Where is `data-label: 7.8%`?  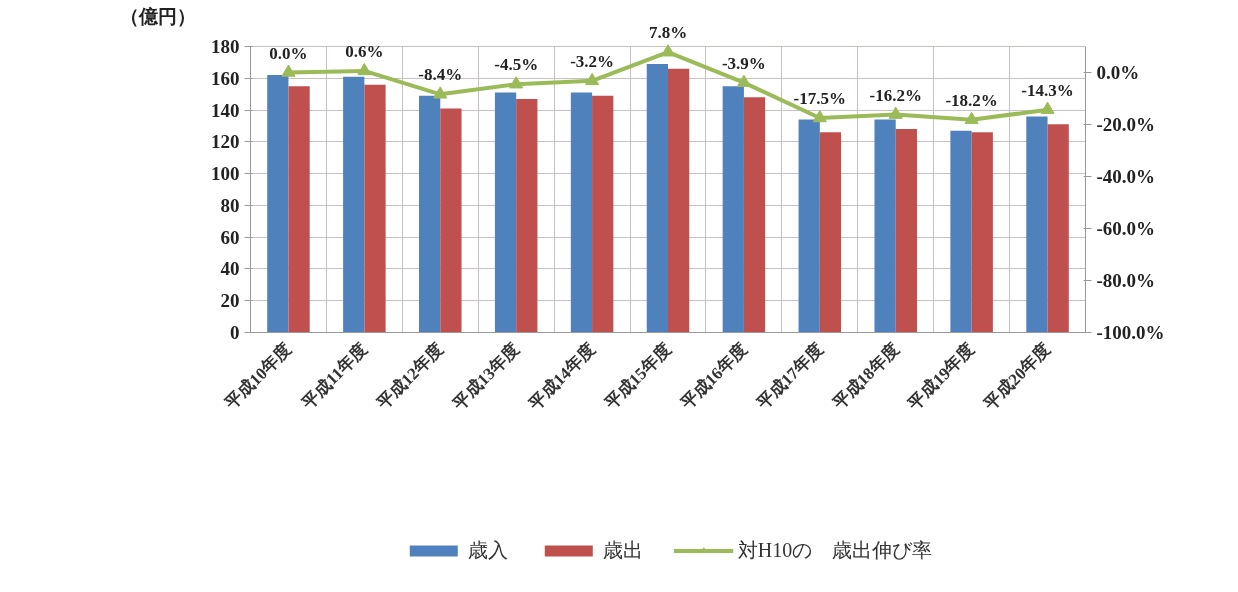
data-label: 7.8% is located at coordinates (668, 33).